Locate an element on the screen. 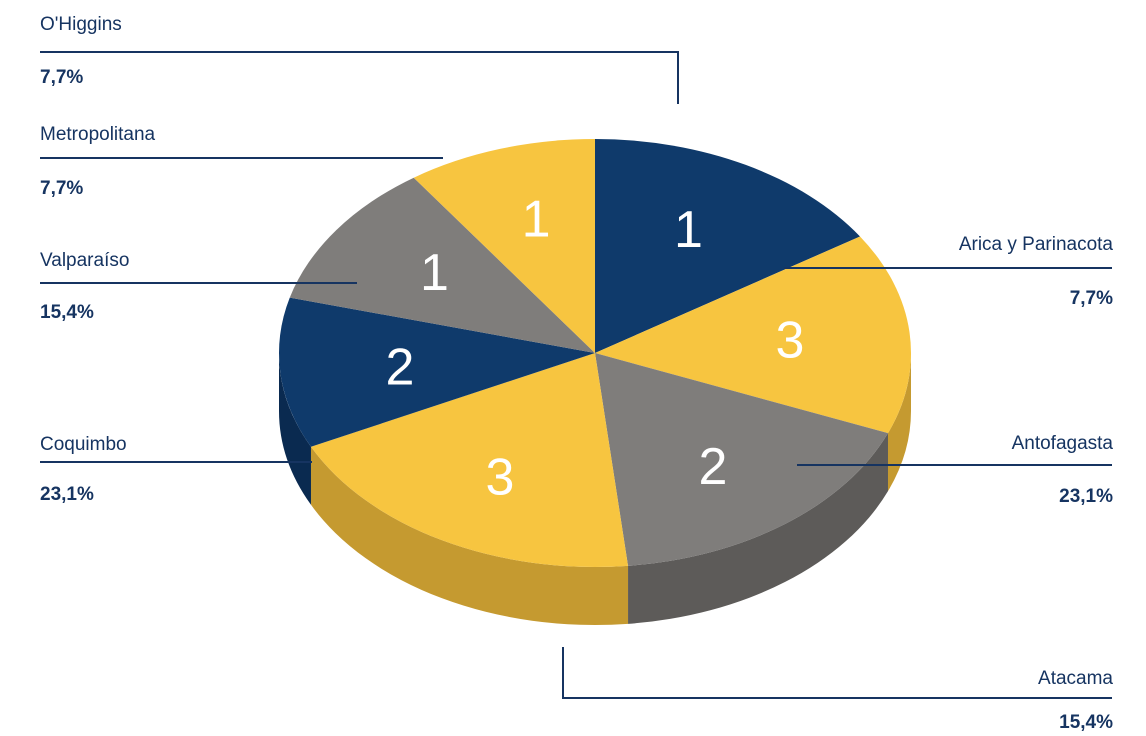 This screenshot has width=1146, height=736. label-coquimbo-name: Coquimbo is located at coordinates (83, 444).